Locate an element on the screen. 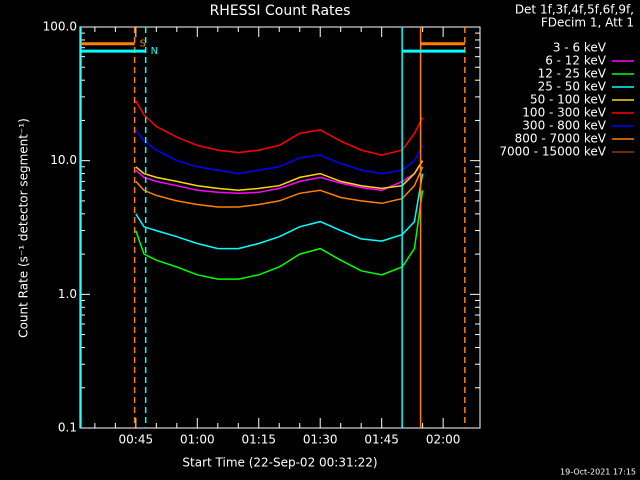  legend-header: FDecim 1, Att 1 is located at coordinates (587, 23).